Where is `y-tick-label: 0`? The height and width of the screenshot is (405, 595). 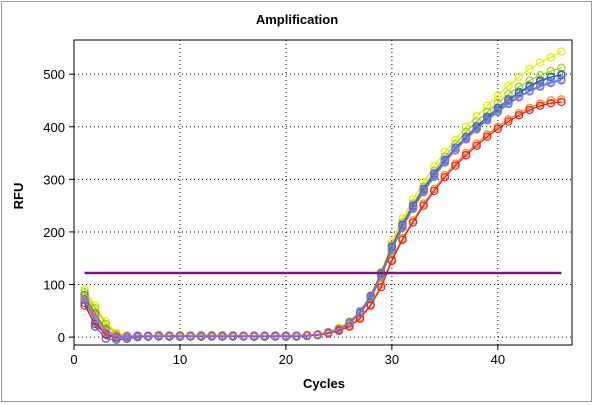
y-tick-label: 0 is located at coordinates (61, 337).